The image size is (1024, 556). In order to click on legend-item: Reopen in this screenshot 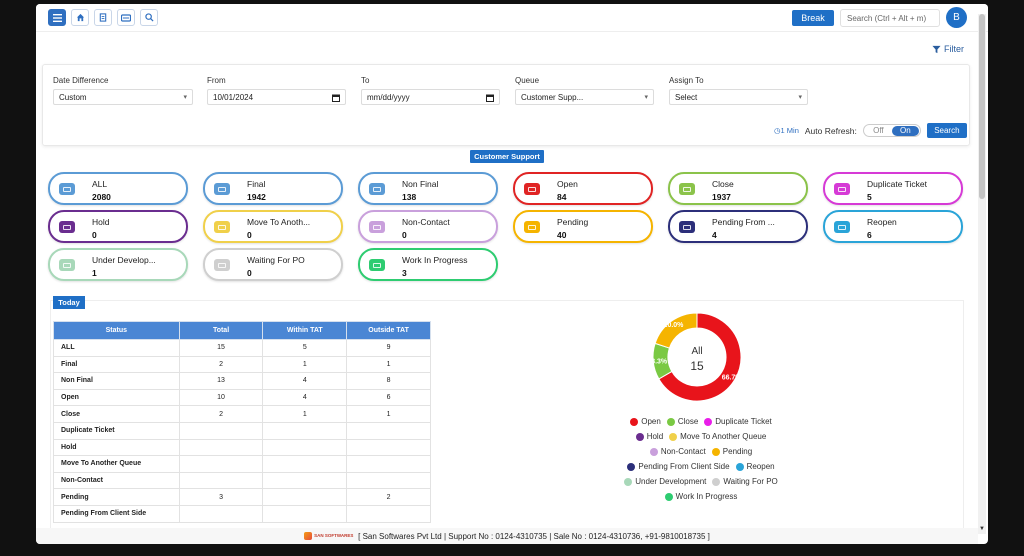, I will do `click(755, 466)`.